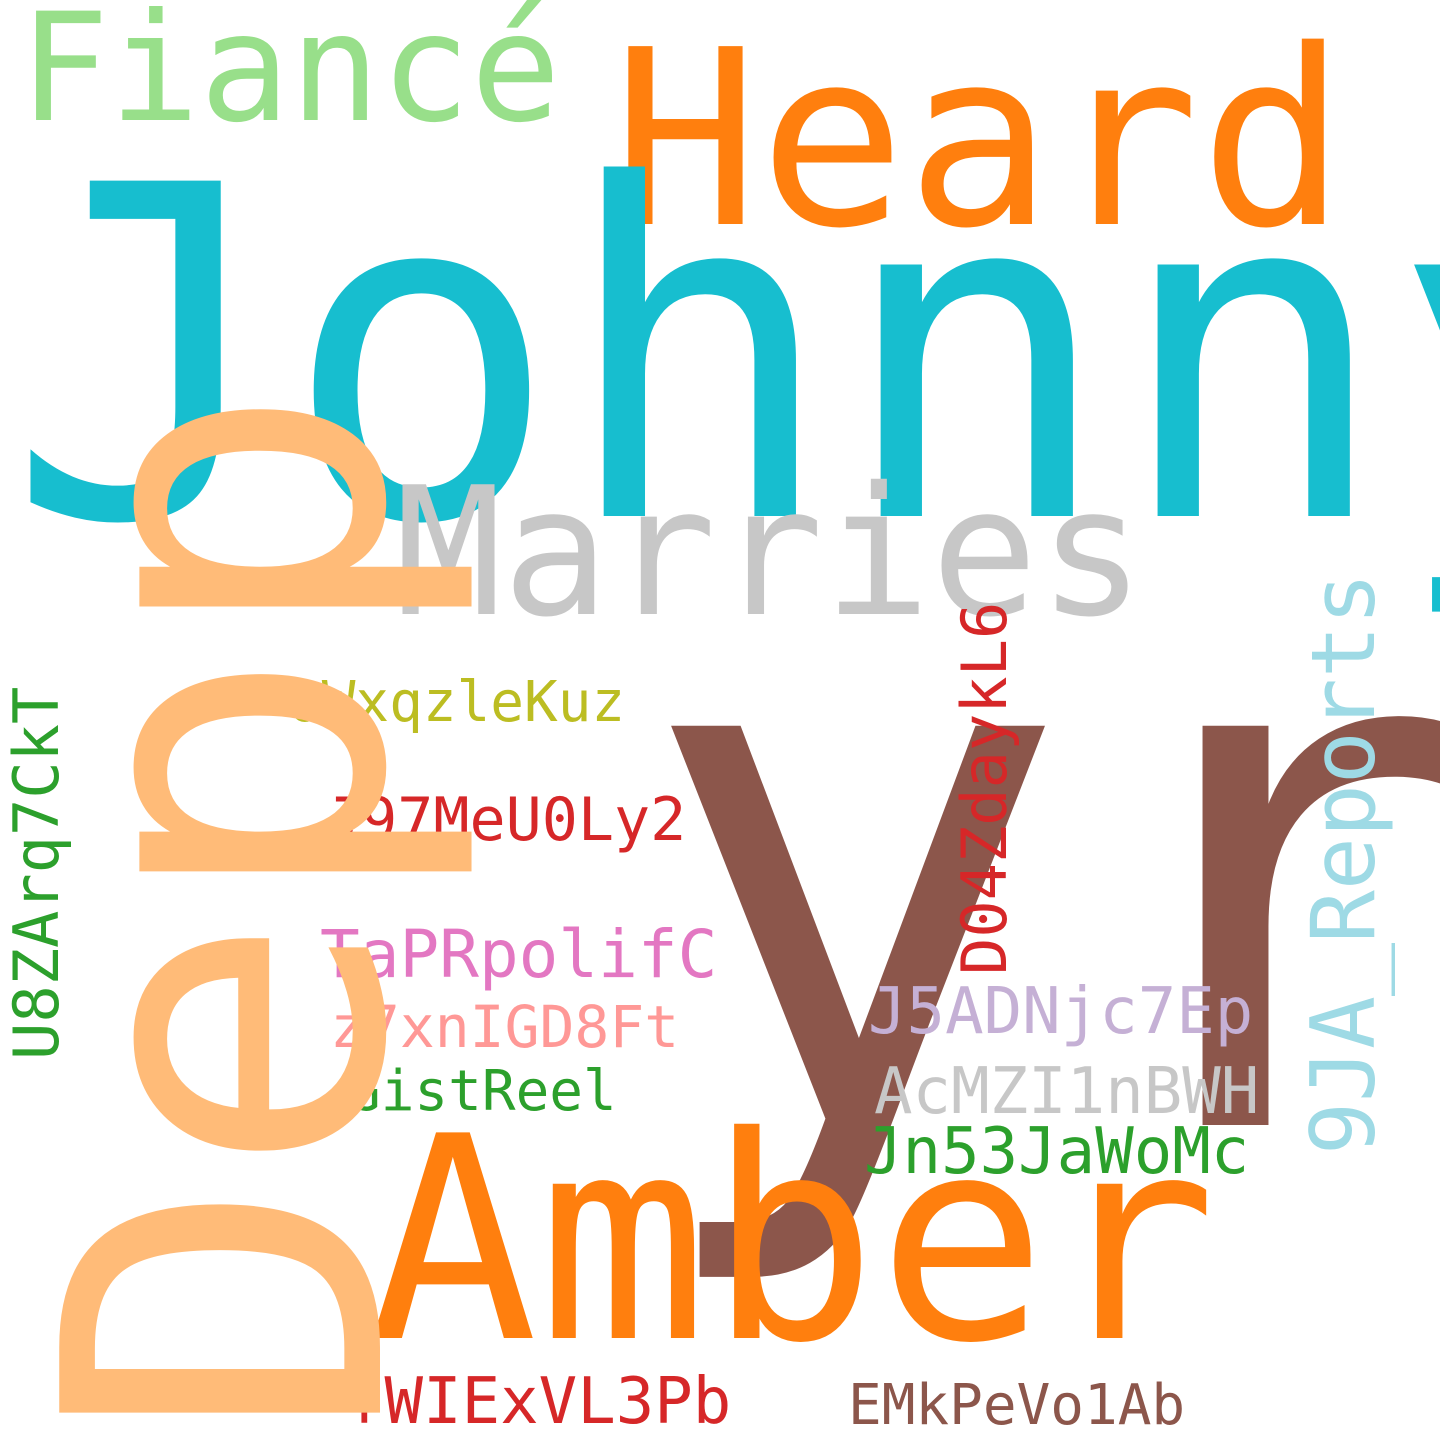  Describe the element at coordinates (290, 78) in the screenshot. I see `word-fiance: Fiancé` at that location.